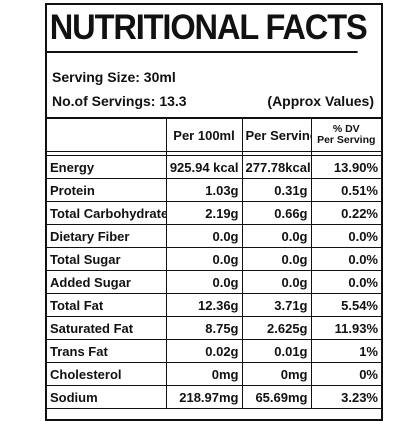 The image size is (416, 421). What do you see at coordinates (119, 101) in the screenshot?
I see `servings-count: No.of Servings: 13.3` at bounding box center [119, 101].